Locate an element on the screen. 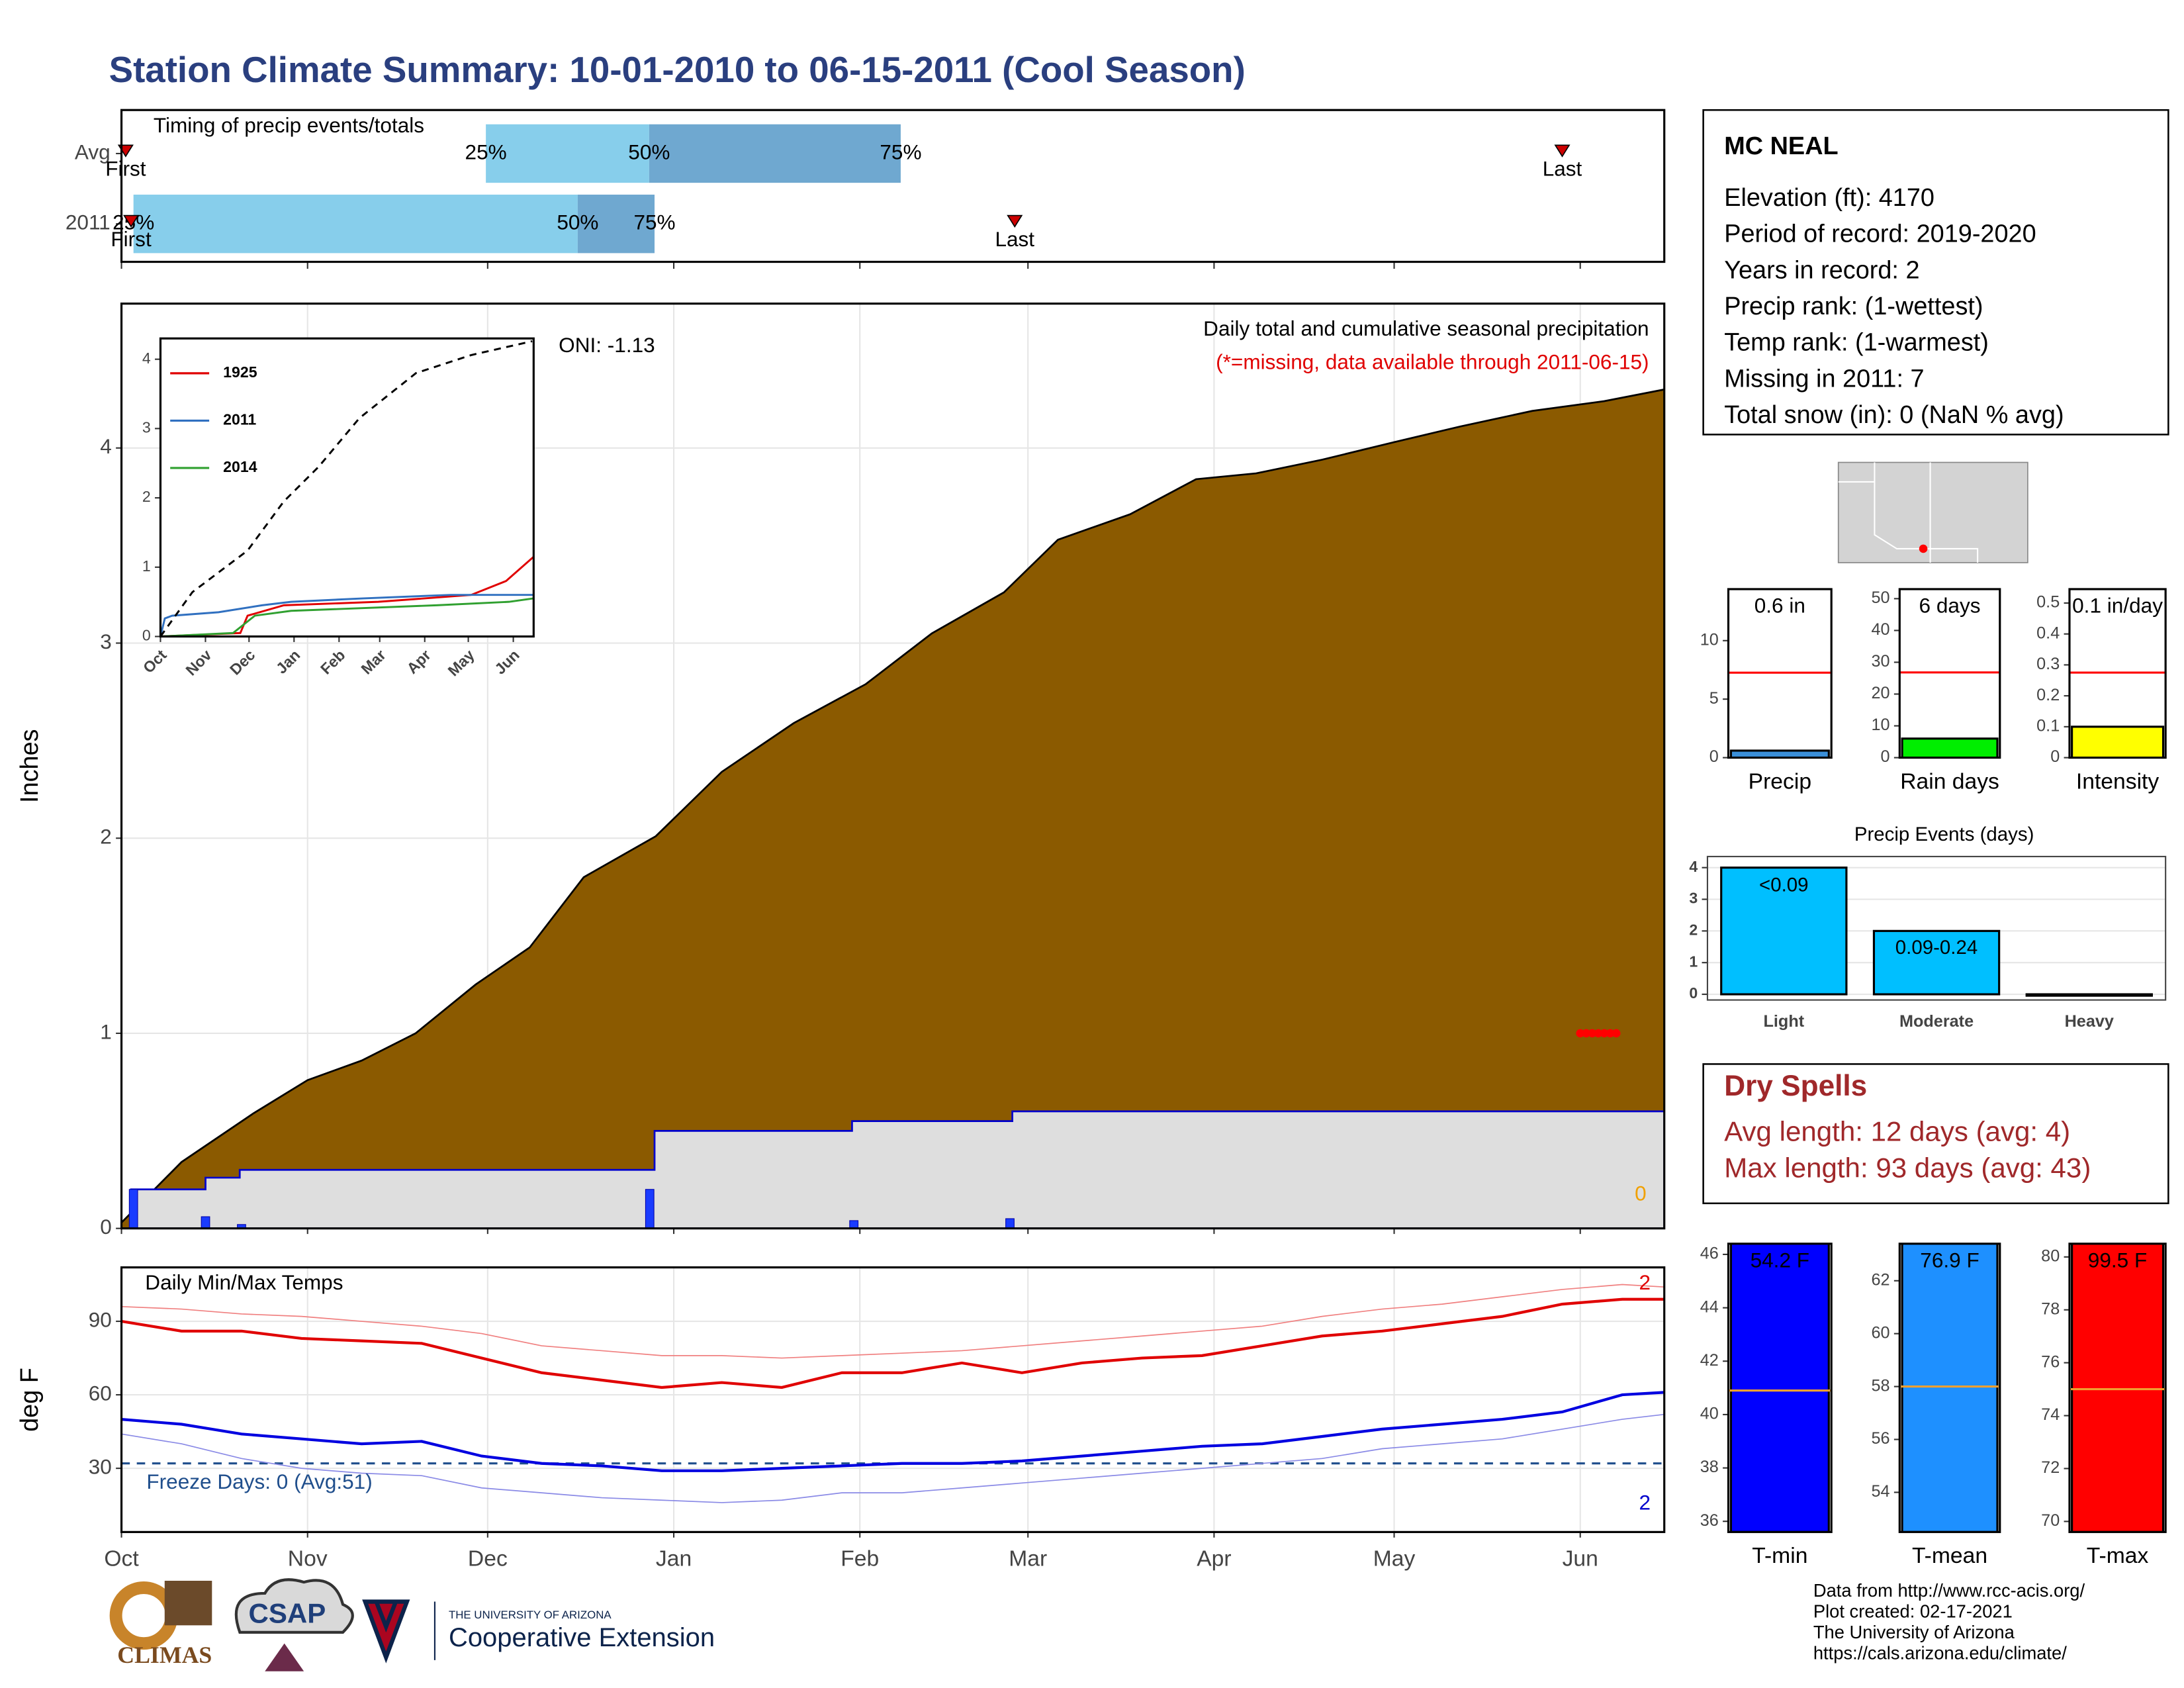 This screenshot has width=2184, height=1688. category-label: T-min is located at coordinates (1780, 1556).